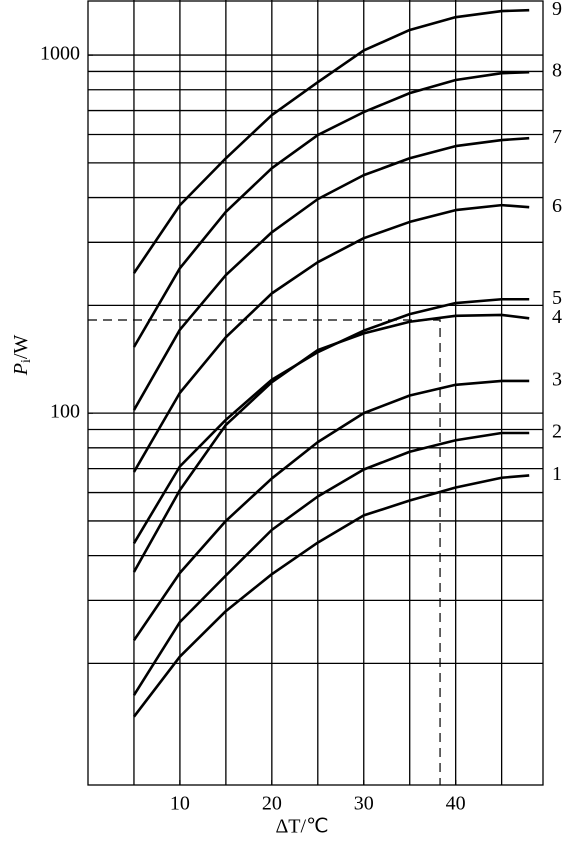 The image size is (566, 842). I want to click on series-label: 2, so click(557, 432).